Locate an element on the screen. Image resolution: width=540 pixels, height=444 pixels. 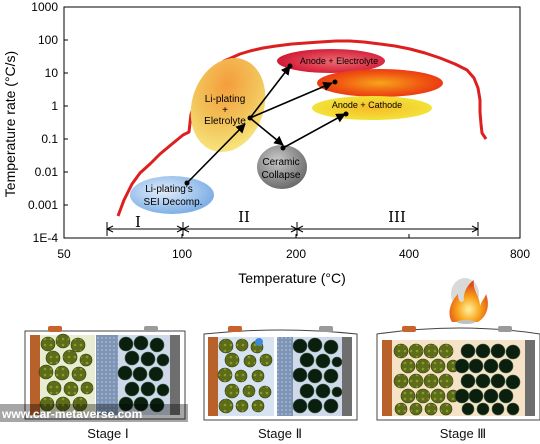
stage-label-iii: III is located at coordinates (397, 217).